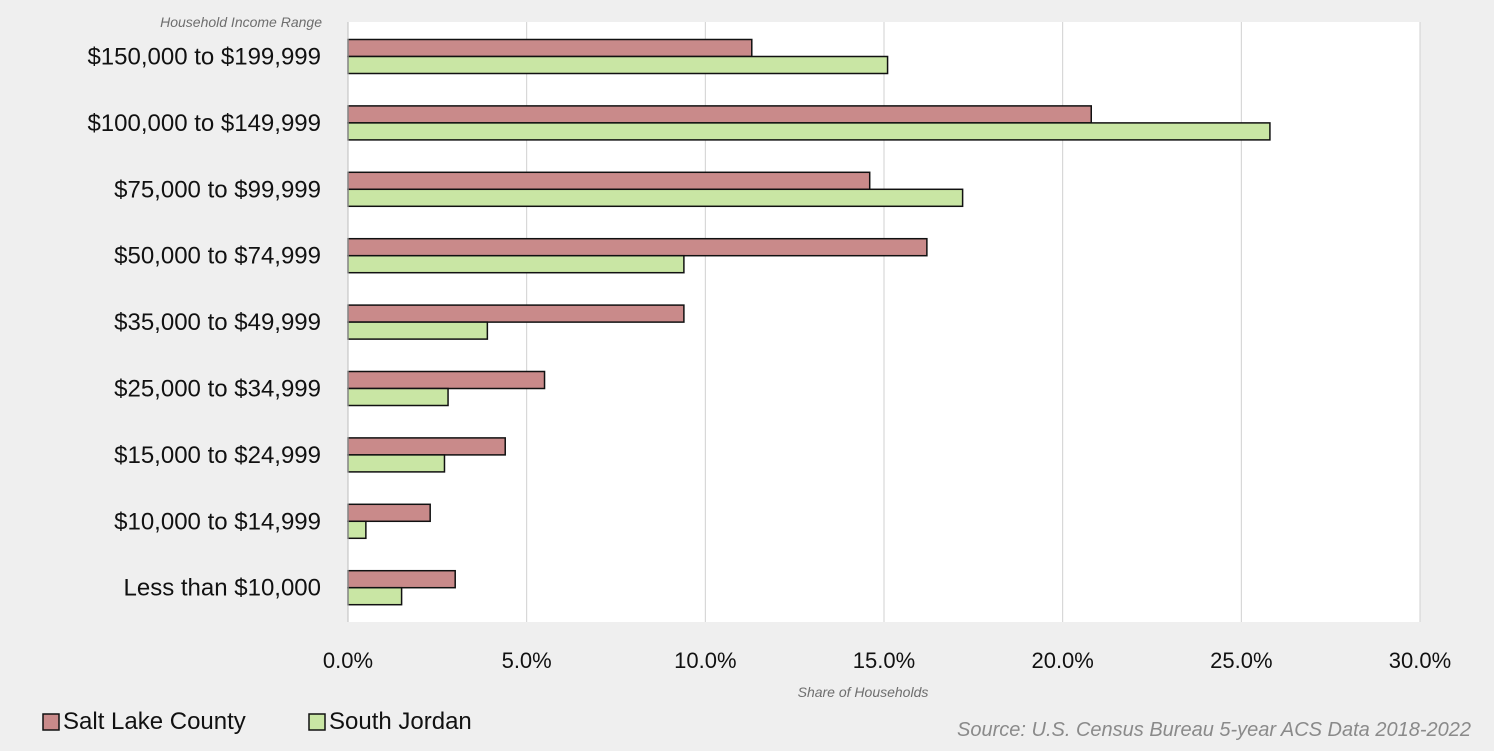 The image size is (1494, 751). I want to click on legend-swatch-south-jordan, so click(317, 722).